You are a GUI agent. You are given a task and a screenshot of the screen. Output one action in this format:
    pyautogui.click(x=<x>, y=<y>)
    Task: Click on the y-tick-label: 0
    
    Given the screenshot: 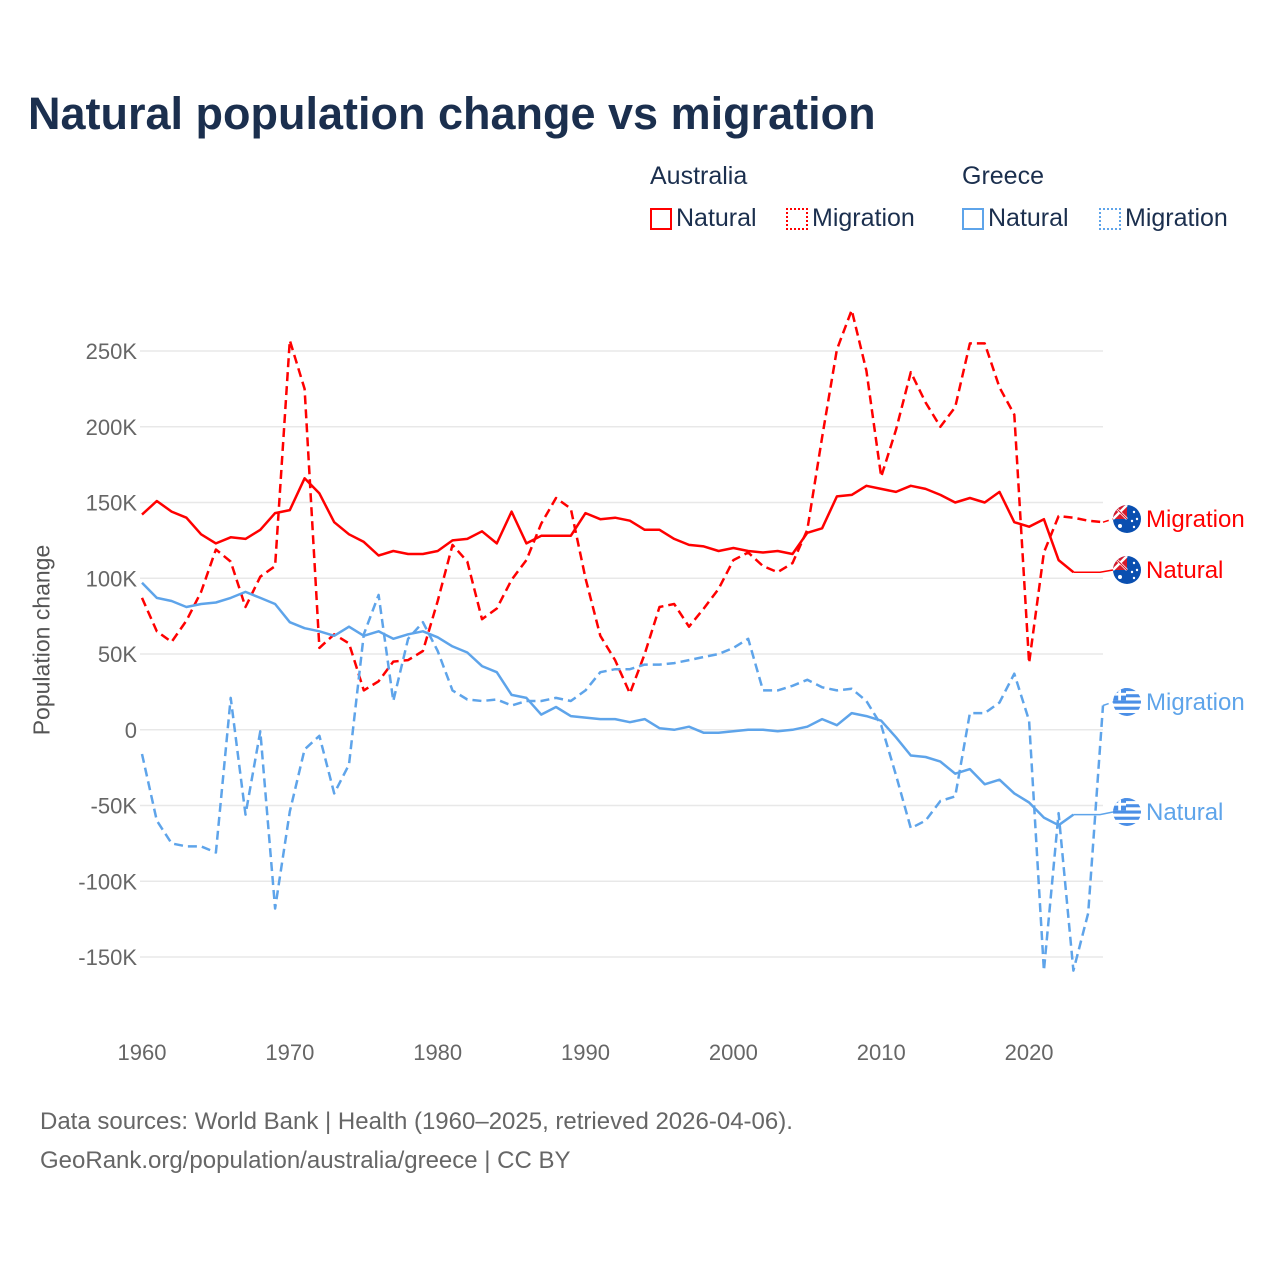 What is the action you would take?
    pyautogui.click(x=131, y=730)
    